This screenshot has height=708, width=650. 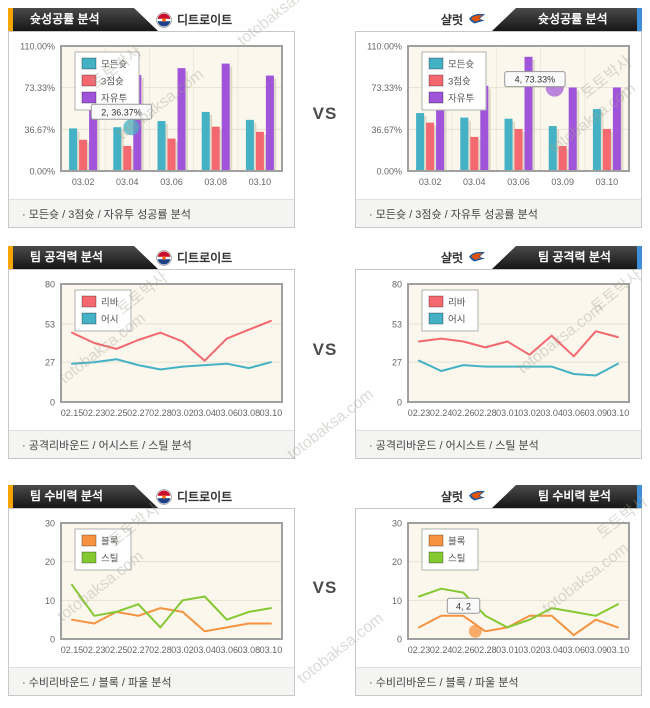 What do you see at coordinates (66, 496) in the screenshot?
I see `section-title: 팀 수비력 분석` at bounding box center [66, 496].